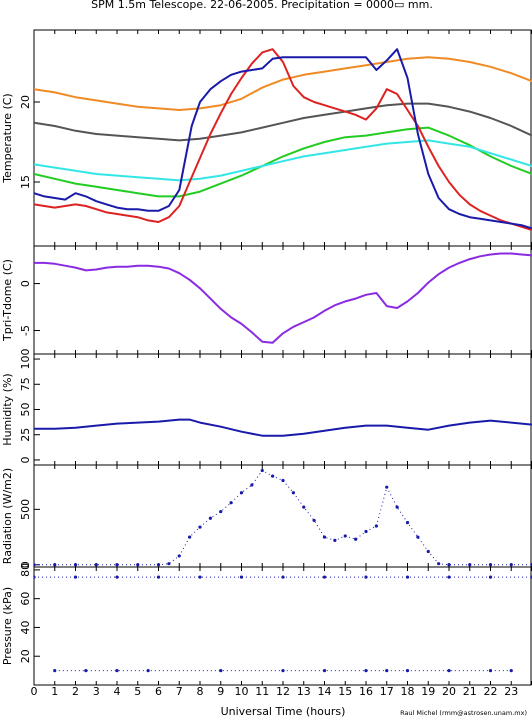 This screenshot has width=532, height=719. What do you see at coordinates (283, 691) in the screenshot?
I see `x-tick-label: 12` at bounding box center [283, 691].